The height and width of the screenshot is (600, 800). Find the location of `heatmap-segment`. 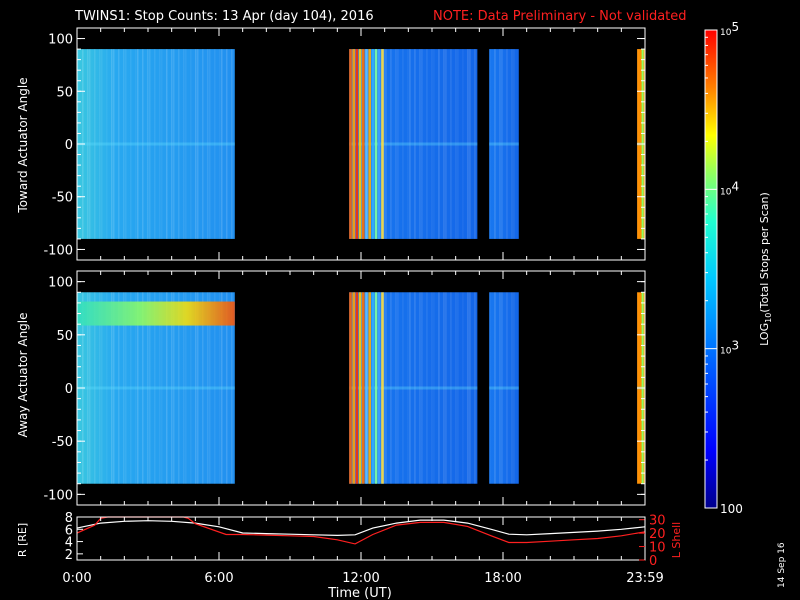

heatmap-segment is located at coordinates (504, 388).